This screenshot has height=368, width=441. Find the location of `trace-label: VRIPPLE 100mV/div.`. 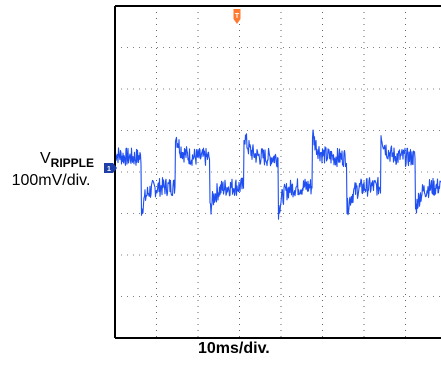

trace-label: VRIPPLE 100mV/div. is located at coordinates (62, 170).